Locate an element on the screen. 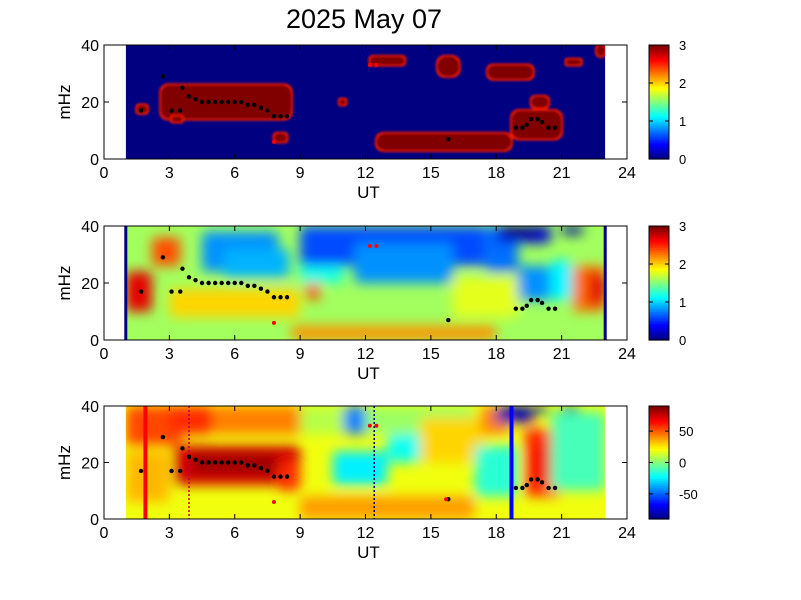 This screenshot has width=801, height=600. x-tick-label: 12 is located at coordinates (366, 533).